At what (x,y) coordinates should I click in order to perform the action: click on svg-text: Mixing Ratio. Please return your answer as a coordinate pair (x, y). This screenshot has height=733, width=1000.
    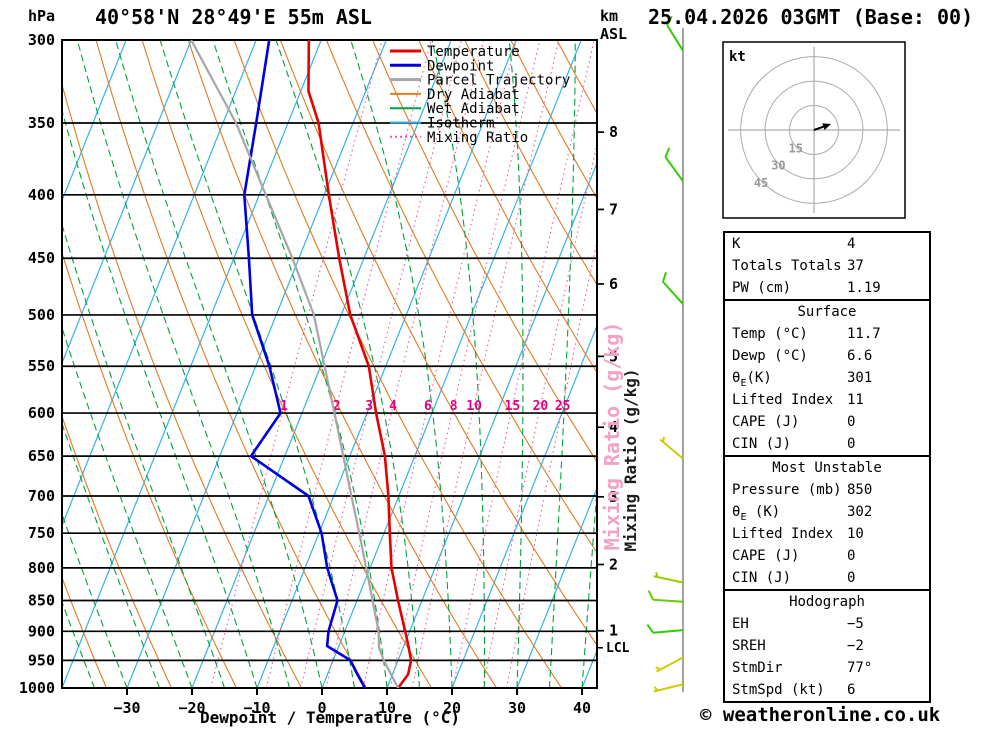
    Looking at the image, I should click on (477, 138).